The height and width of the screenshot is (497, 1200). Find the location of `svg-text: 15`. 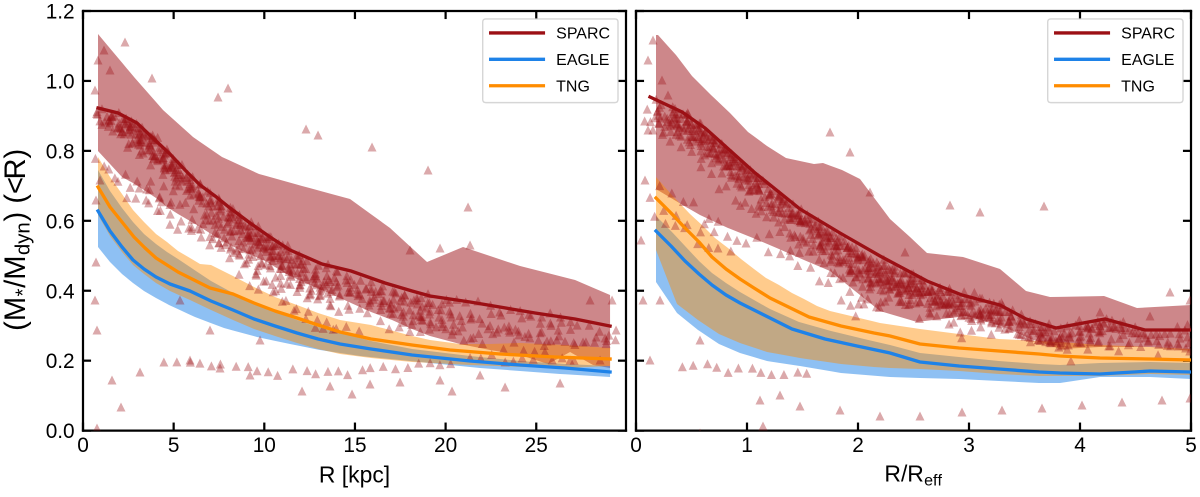

svg-text: 15 is located at coordinates (354, 445).